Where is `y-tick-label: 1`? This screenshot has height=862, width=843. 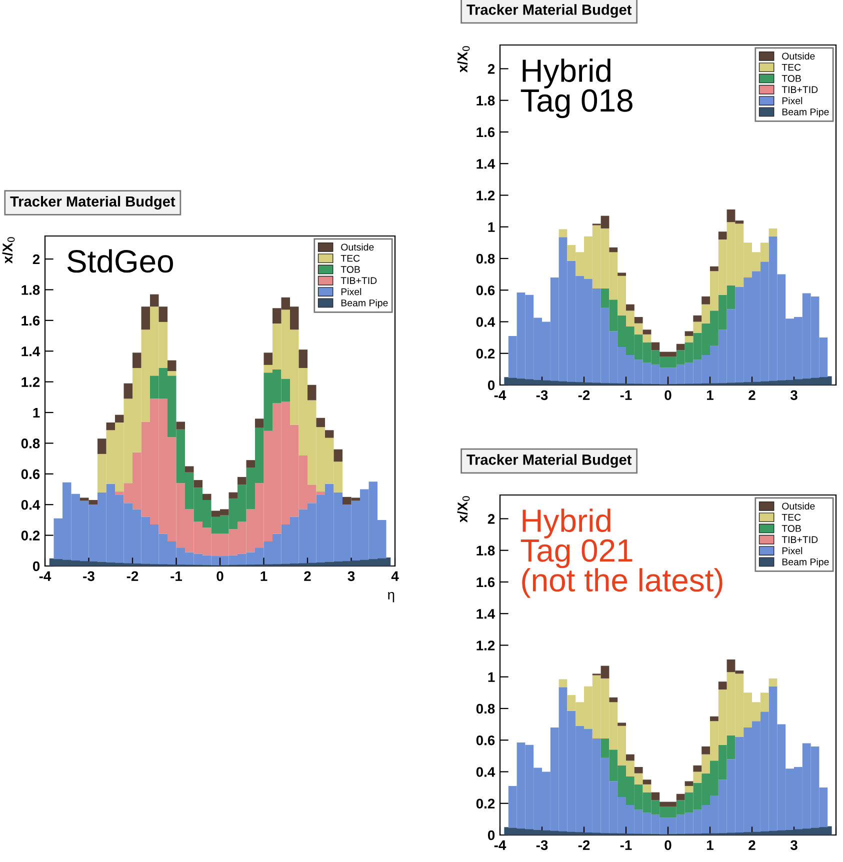
y-tick-label: 1 is located at coordinates (491, 677).